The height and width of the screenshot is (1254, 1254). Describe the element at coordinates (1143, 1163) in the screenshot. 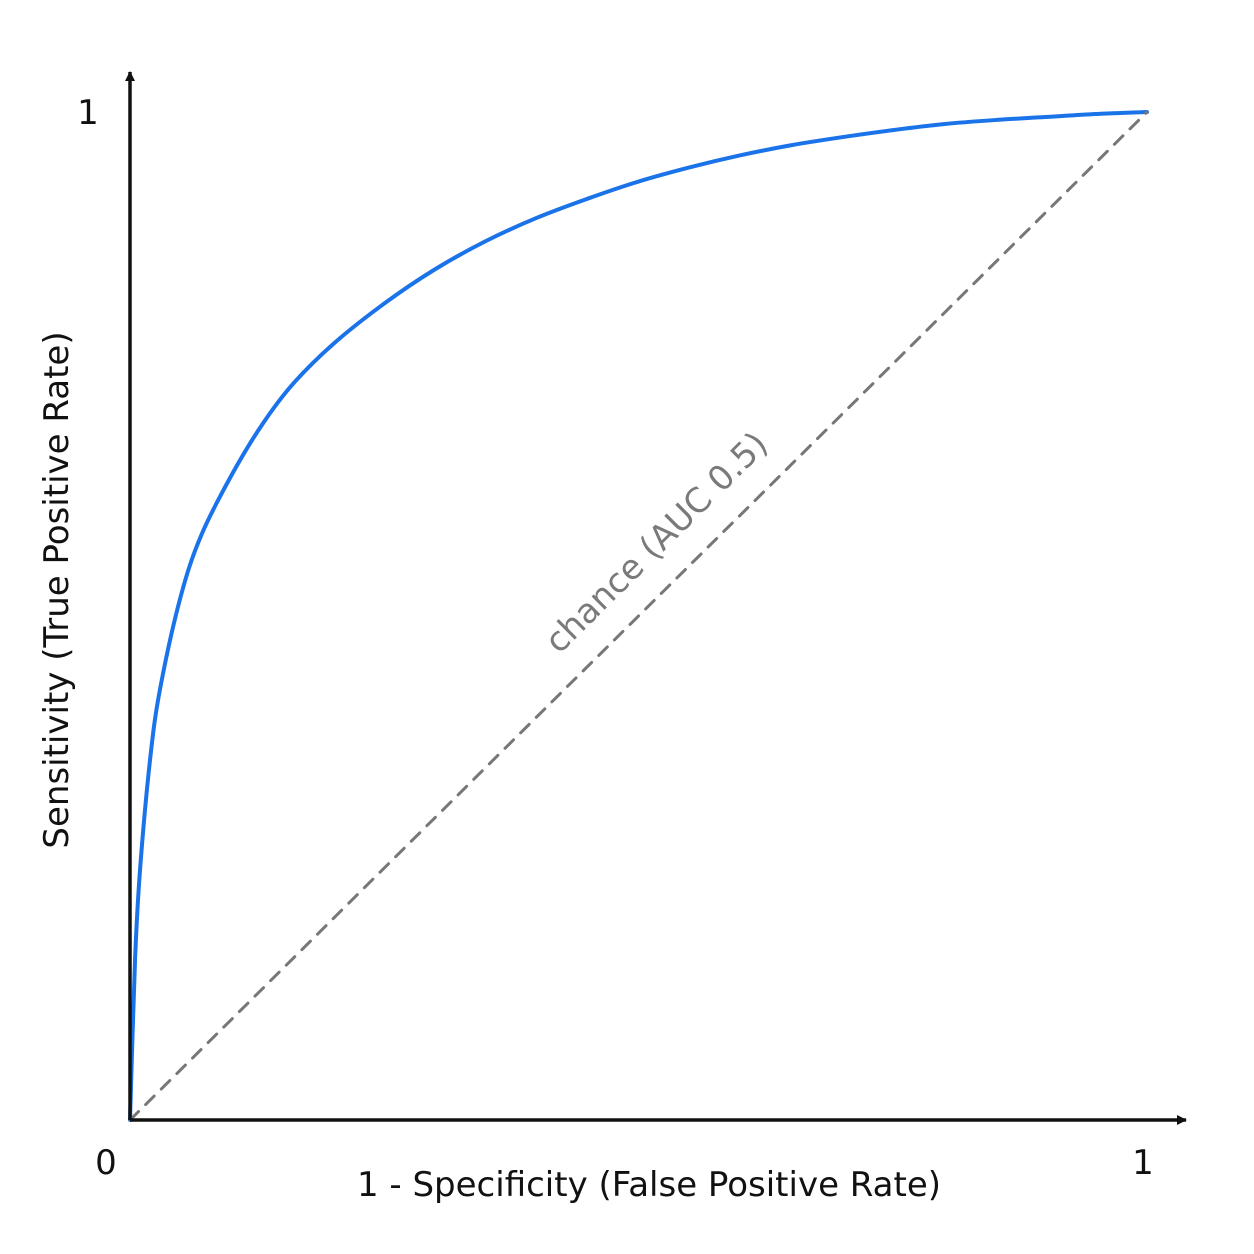

I see `x-tick-label-1: 1` at that location.